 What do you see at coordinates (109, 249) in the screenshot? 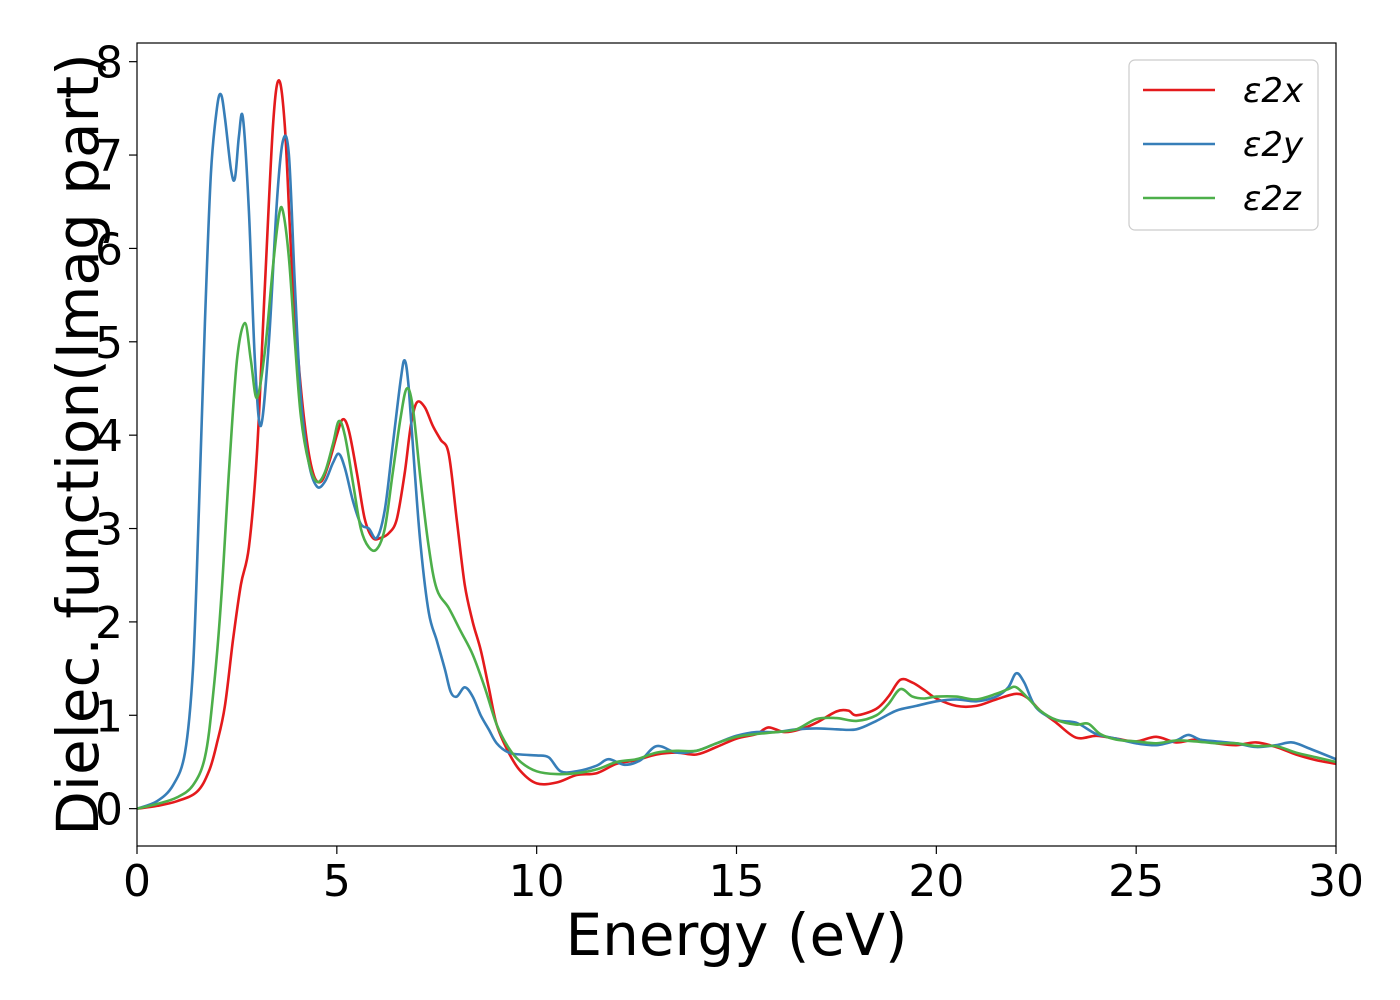
I see `y-tick-label: 6` at bounding box center [109, 249].